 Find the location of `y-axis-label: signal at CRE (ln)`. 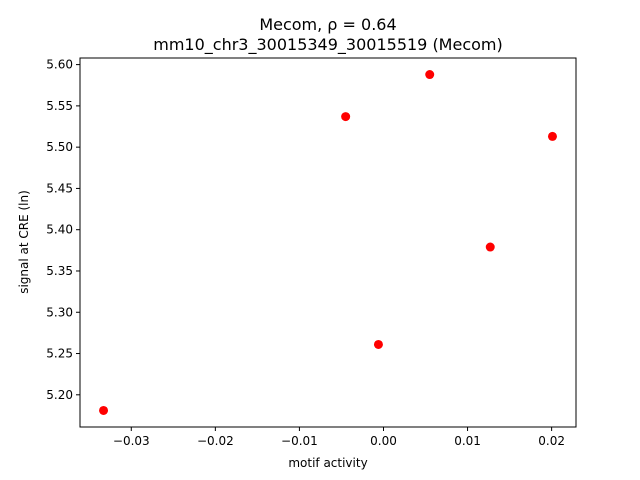

y-axis-label: signal at CRE (ln) is located at coordinates (24, 242).